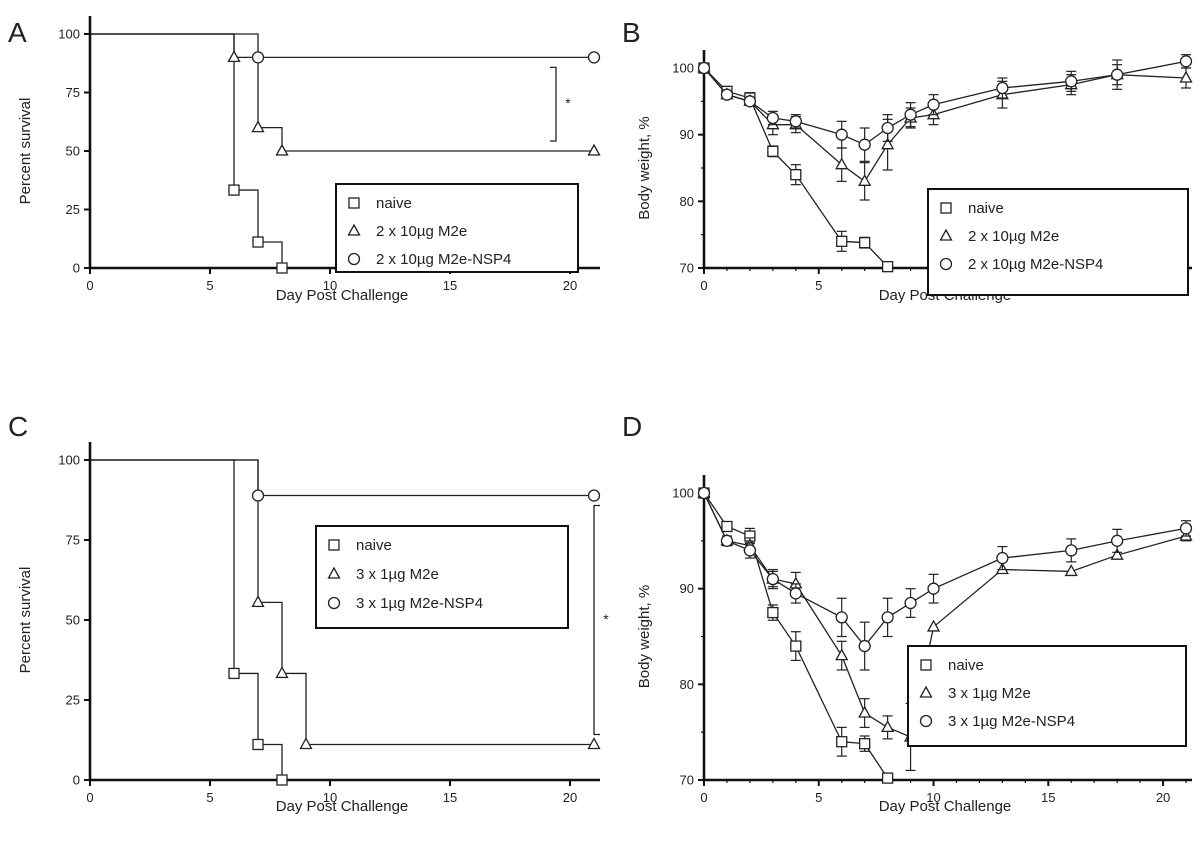  Describe the element at coordinates (687, 201) in the screenshot. I see `y-tick-label: 80` at that location.